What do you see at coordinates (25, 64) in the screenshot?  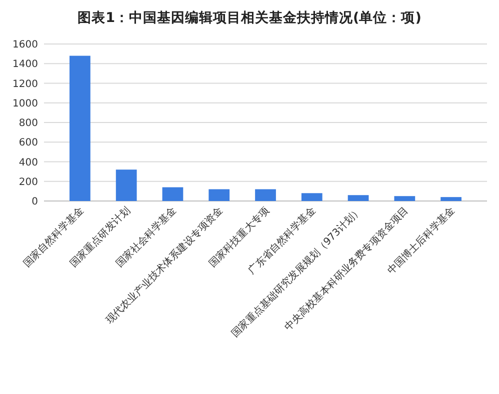 I see `y-tick-label: 1400` at bounding box center [25, 64].